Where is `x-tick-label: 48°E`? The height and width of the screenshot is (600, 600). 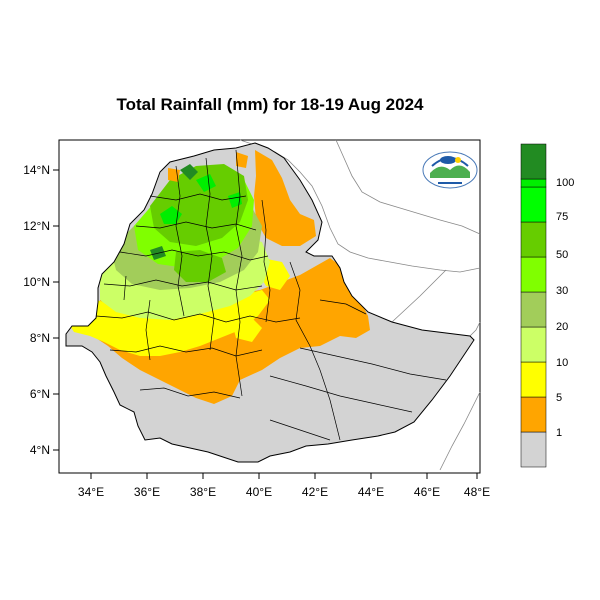 x-tick-label: 48°E is located at coordinates (477, 492).